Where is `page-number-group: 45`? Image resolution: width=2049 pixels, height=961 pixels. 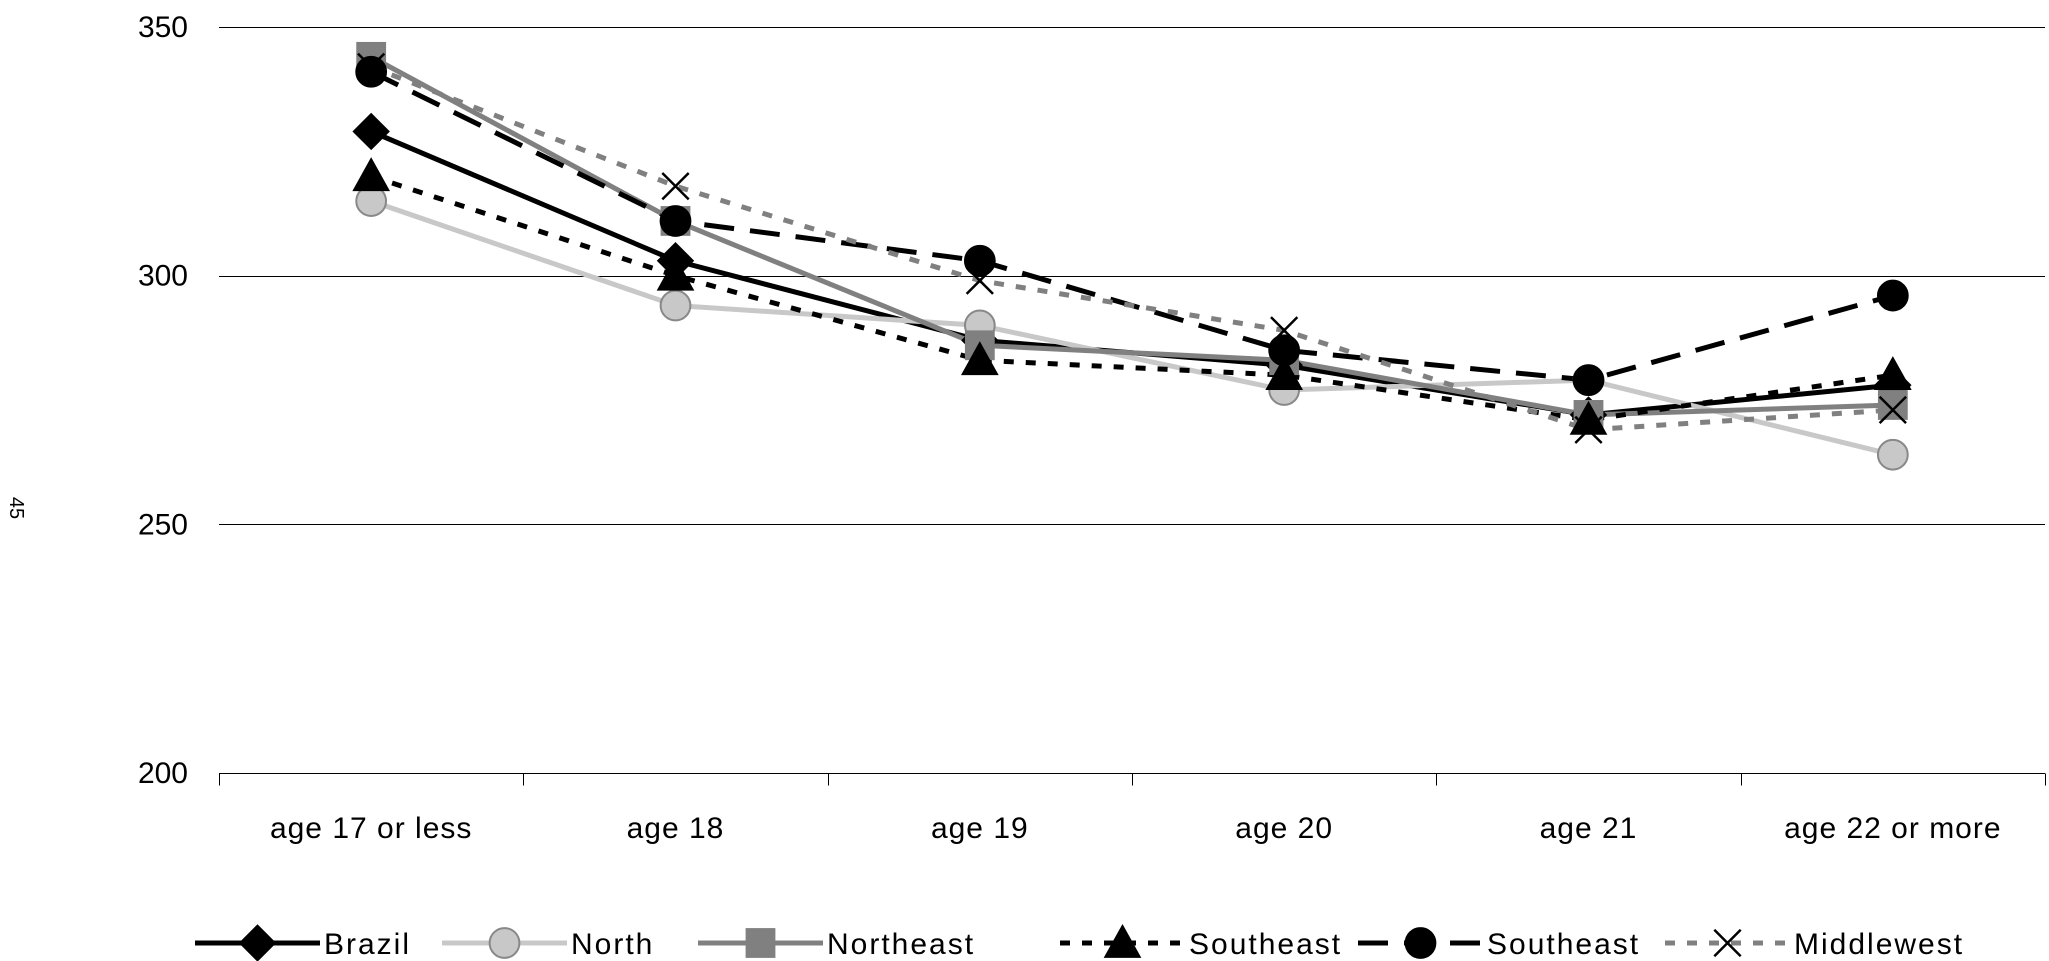 page-number-group: 45 is located at coordinates (16, 508).